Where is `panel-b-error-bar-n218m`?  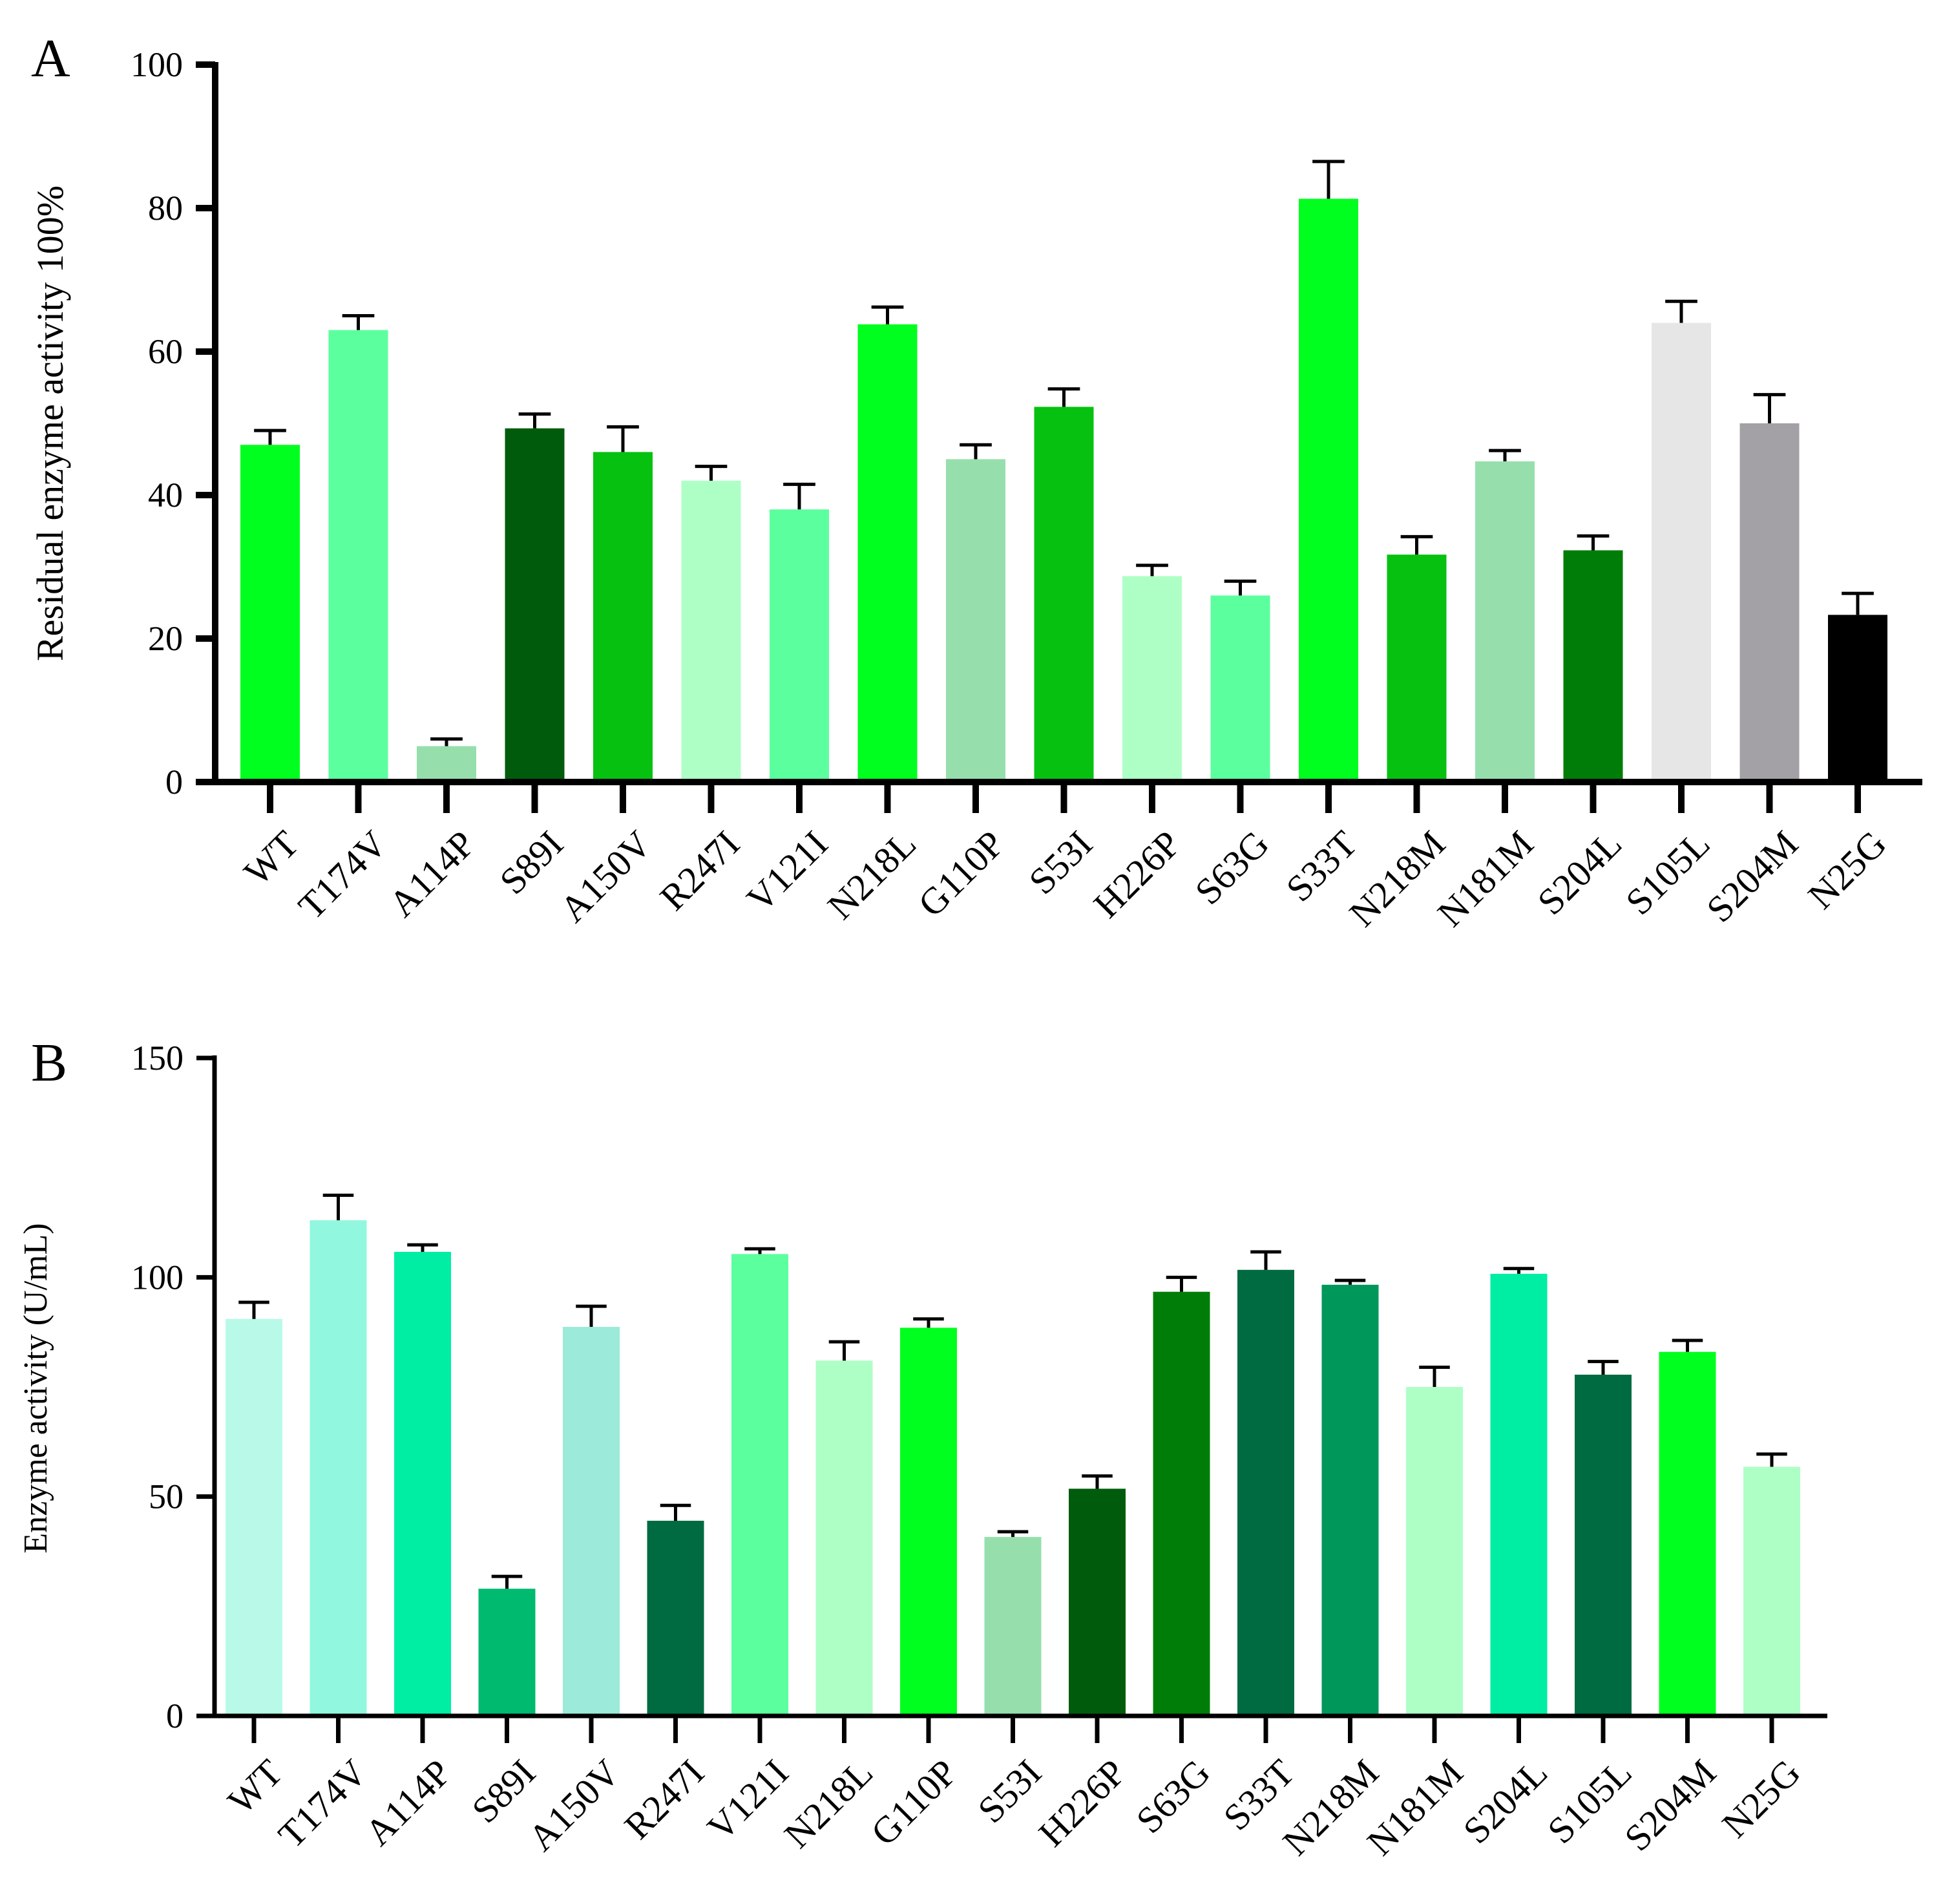 panel-b-error-bar-n218m is located at coordinates (1350, 1281).